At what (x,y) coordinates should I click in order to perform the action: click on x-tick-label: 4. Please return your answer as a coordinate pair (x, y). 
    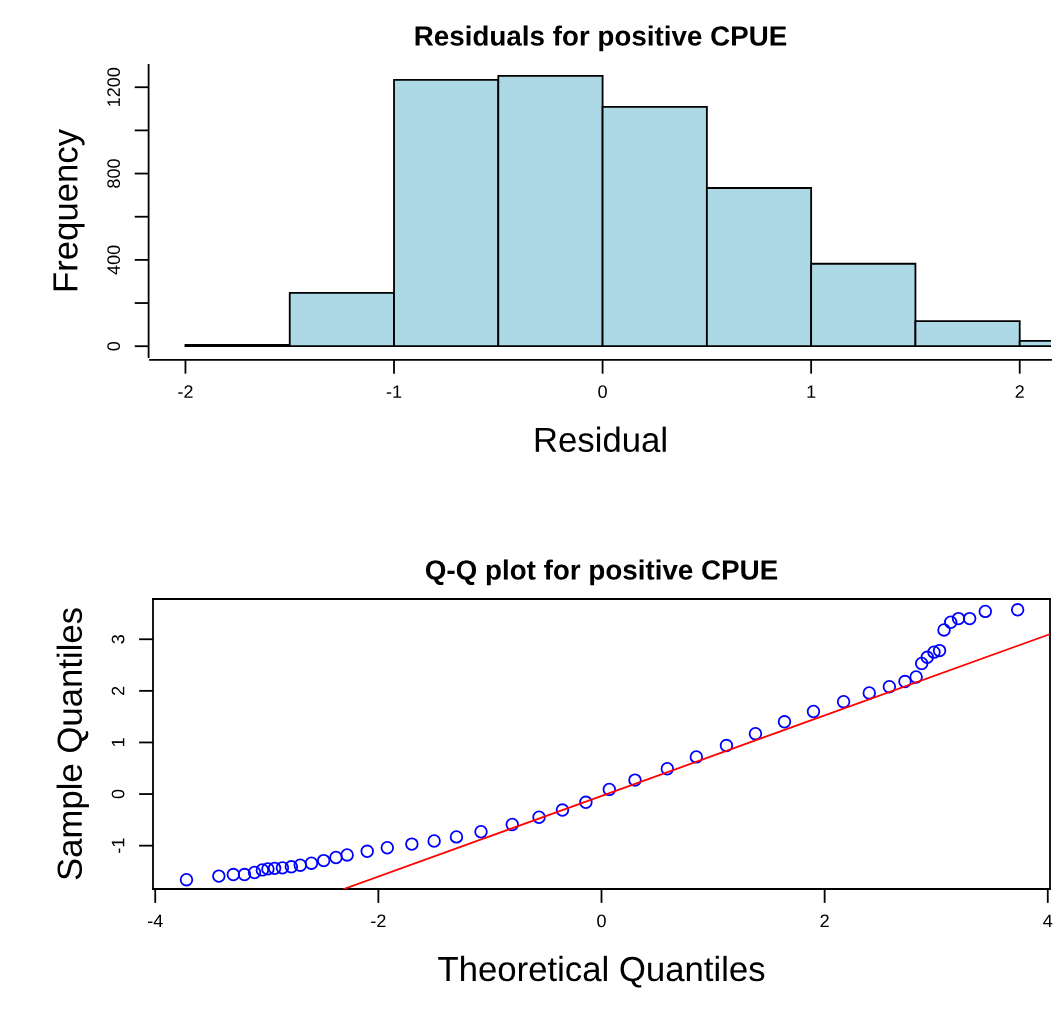
    Looking at the image, I should click on (1048, 921).